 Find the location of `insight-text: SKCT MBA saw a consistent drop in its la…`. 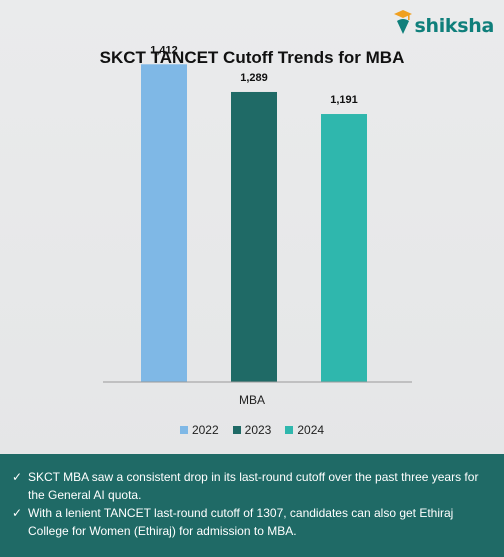

insight-text: SKCT MBA saw a consistent drop in its la… is located at coordinates (253, 486).